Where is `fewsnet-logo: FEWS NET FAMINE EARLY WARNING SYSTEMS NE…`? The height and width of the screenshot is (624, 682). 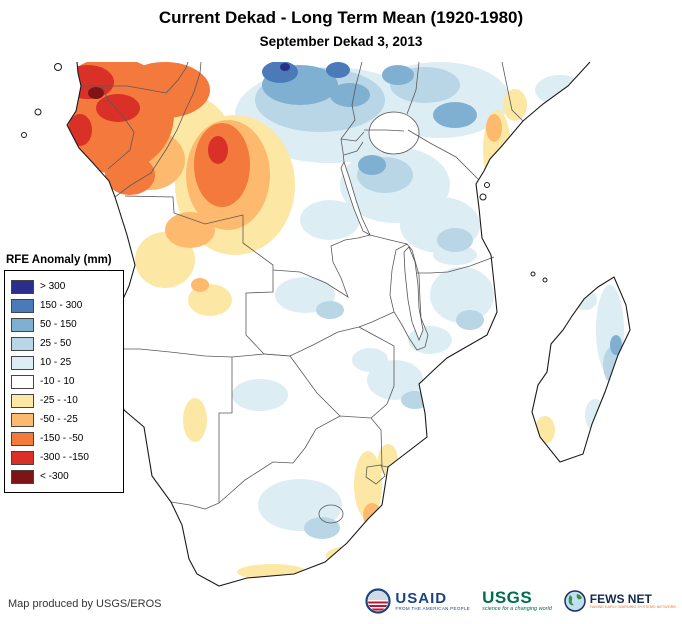
fewsnet-logo: FEWS NET FAMINE EARLY WARNING SYSTEMS NE… is located at coordinates (620, 601).